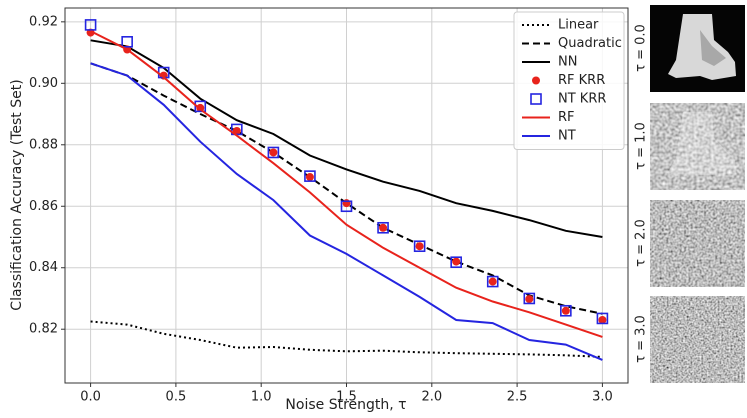 The image size is (747, 418). Describe the element at coordinates (566, 117) in the screenshot. I see `legend-label: RF` at that location.